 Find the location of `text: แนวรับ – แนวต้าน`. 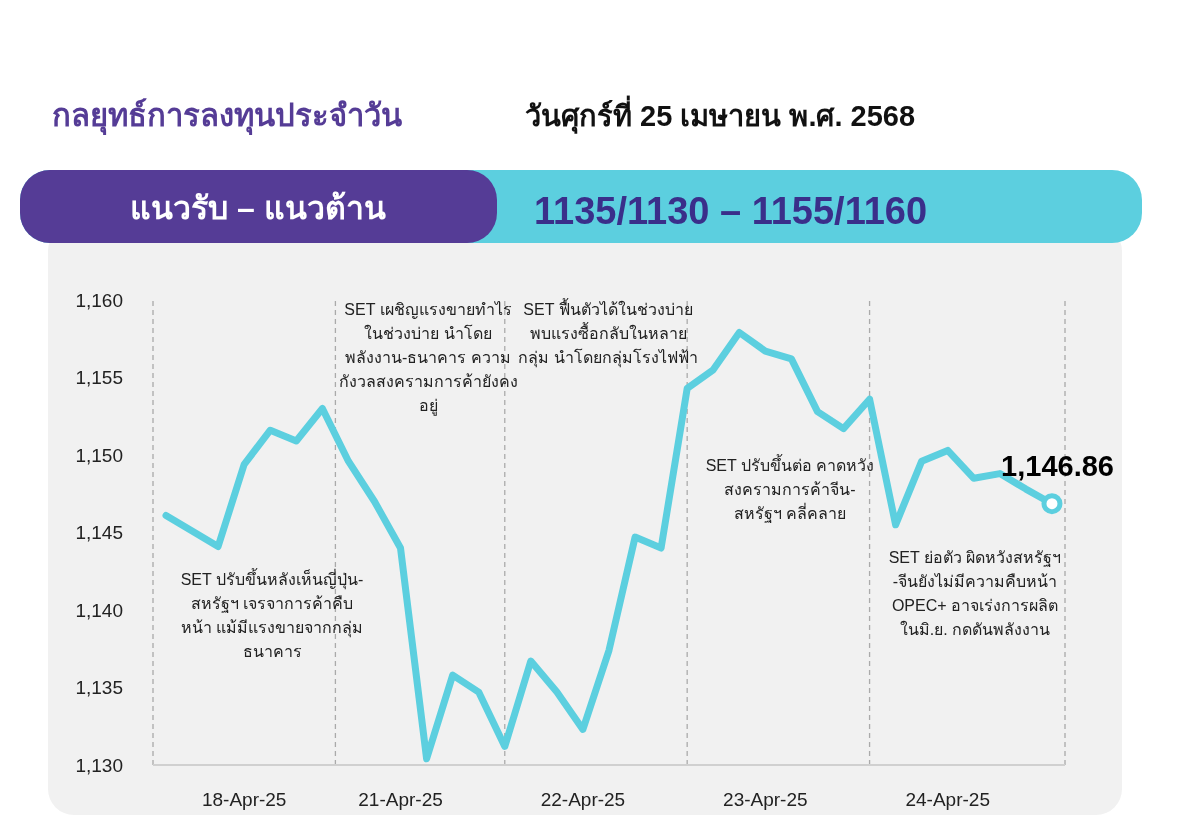

text: แนวรับ – แนวต้าน is located at coordinates (258, 208).